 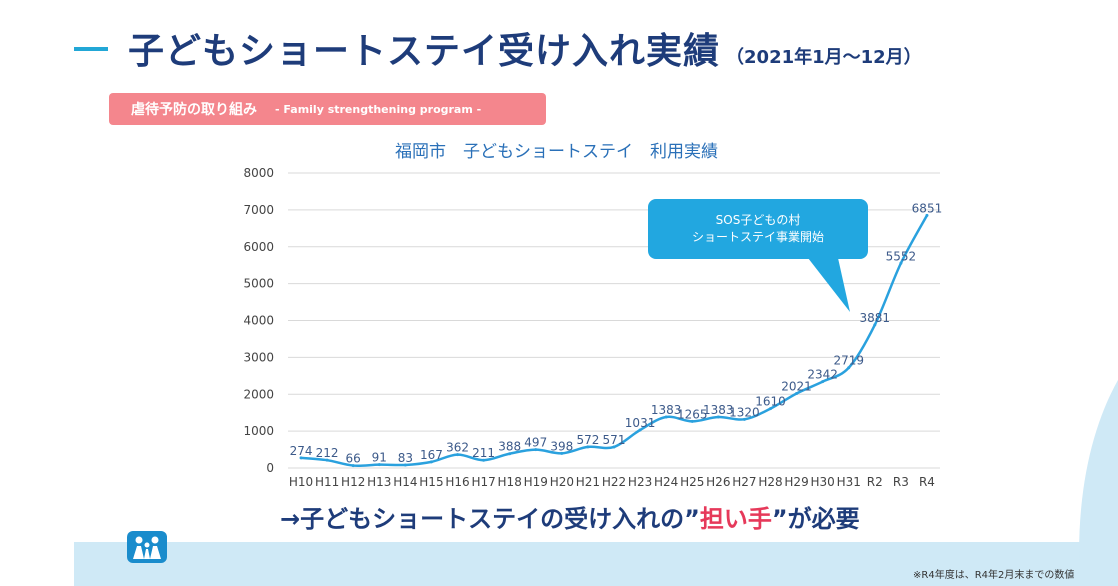 What do you see at coordinates (490, 519) in the screenshot?
I see `bottom-message-prefix: →子どもショートステイの受け入れの”` at bounding box center [490, 519].